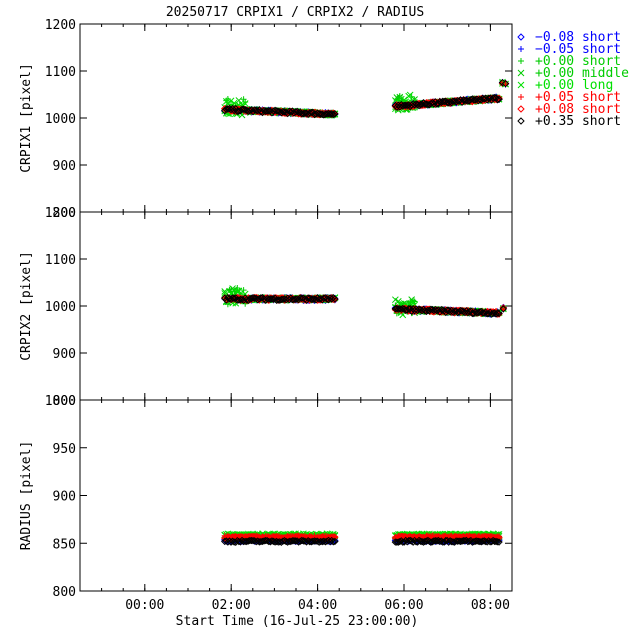 The image size is (640, 640). I want to click on y-axis-label: CRPIX2 [pixel], so click(26, 306).